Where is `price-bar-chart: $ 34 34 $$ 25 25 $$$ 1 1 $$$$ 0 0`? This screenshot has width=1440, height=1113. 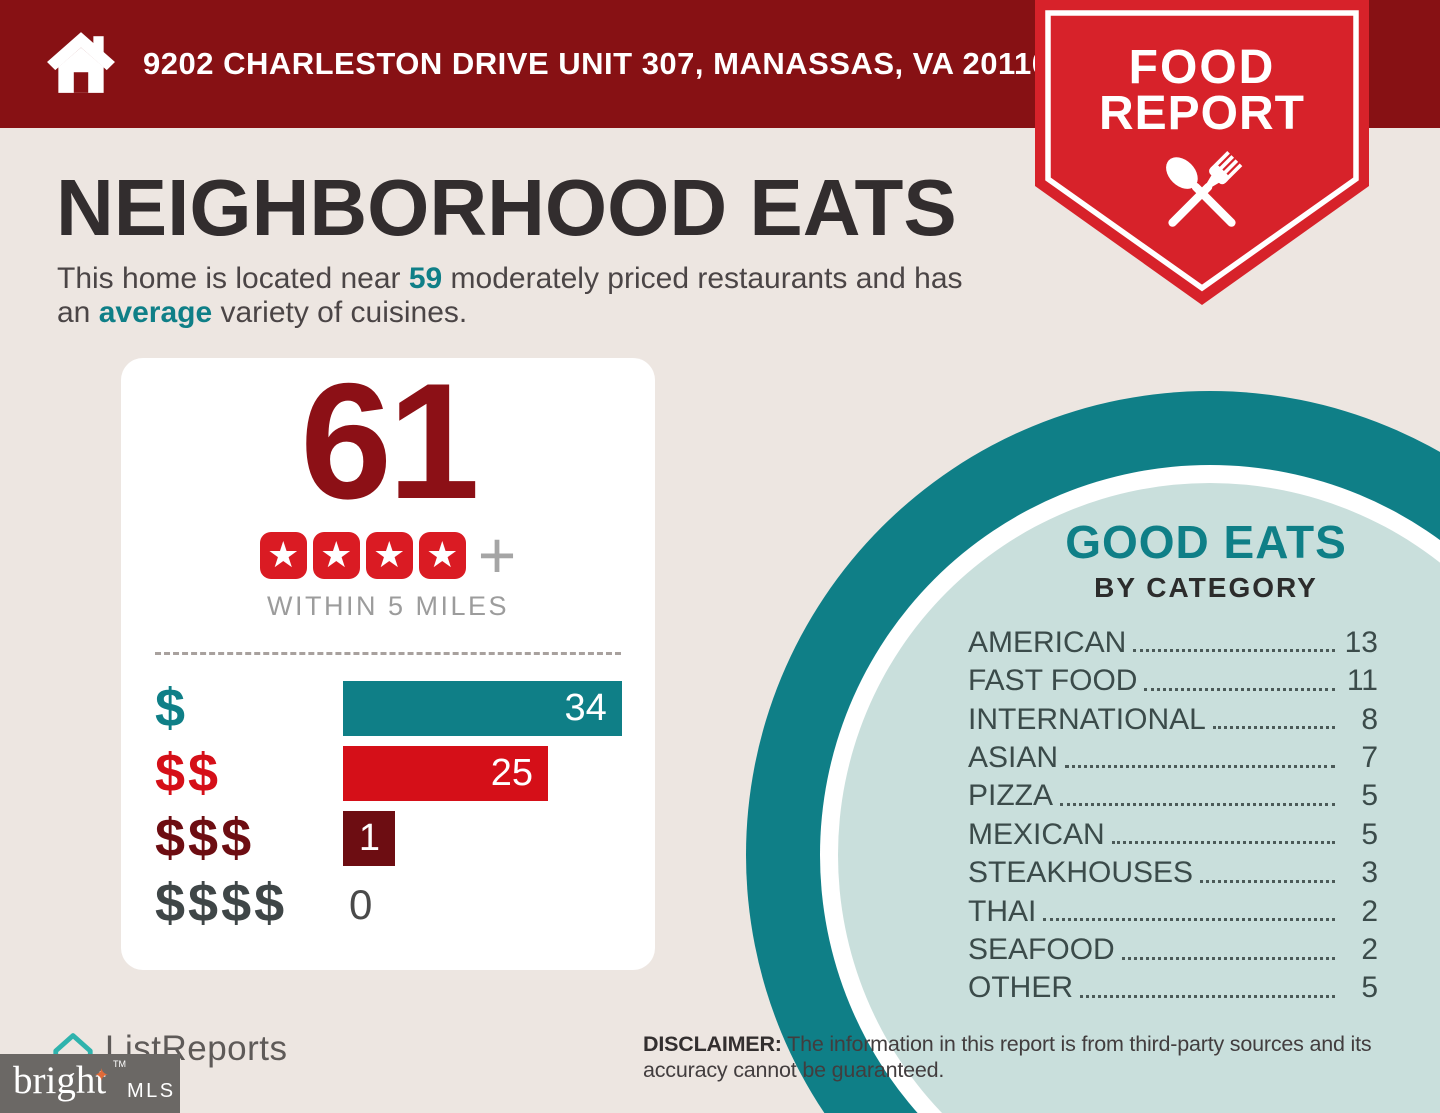 price-bar-chart: $ 34 34 $$ 25 25 $$$ 1 1 $$$$ 0 0 is located at coordinates (405, 806).